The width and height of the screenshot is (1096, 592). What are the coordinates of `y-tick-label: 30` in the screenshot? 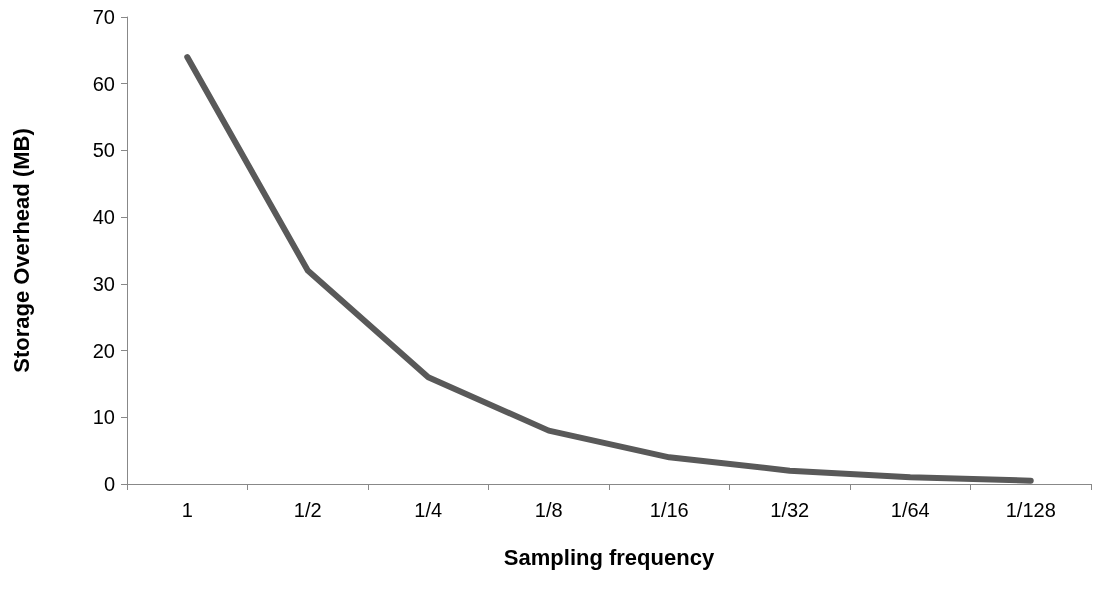 It's located at (103, 283).